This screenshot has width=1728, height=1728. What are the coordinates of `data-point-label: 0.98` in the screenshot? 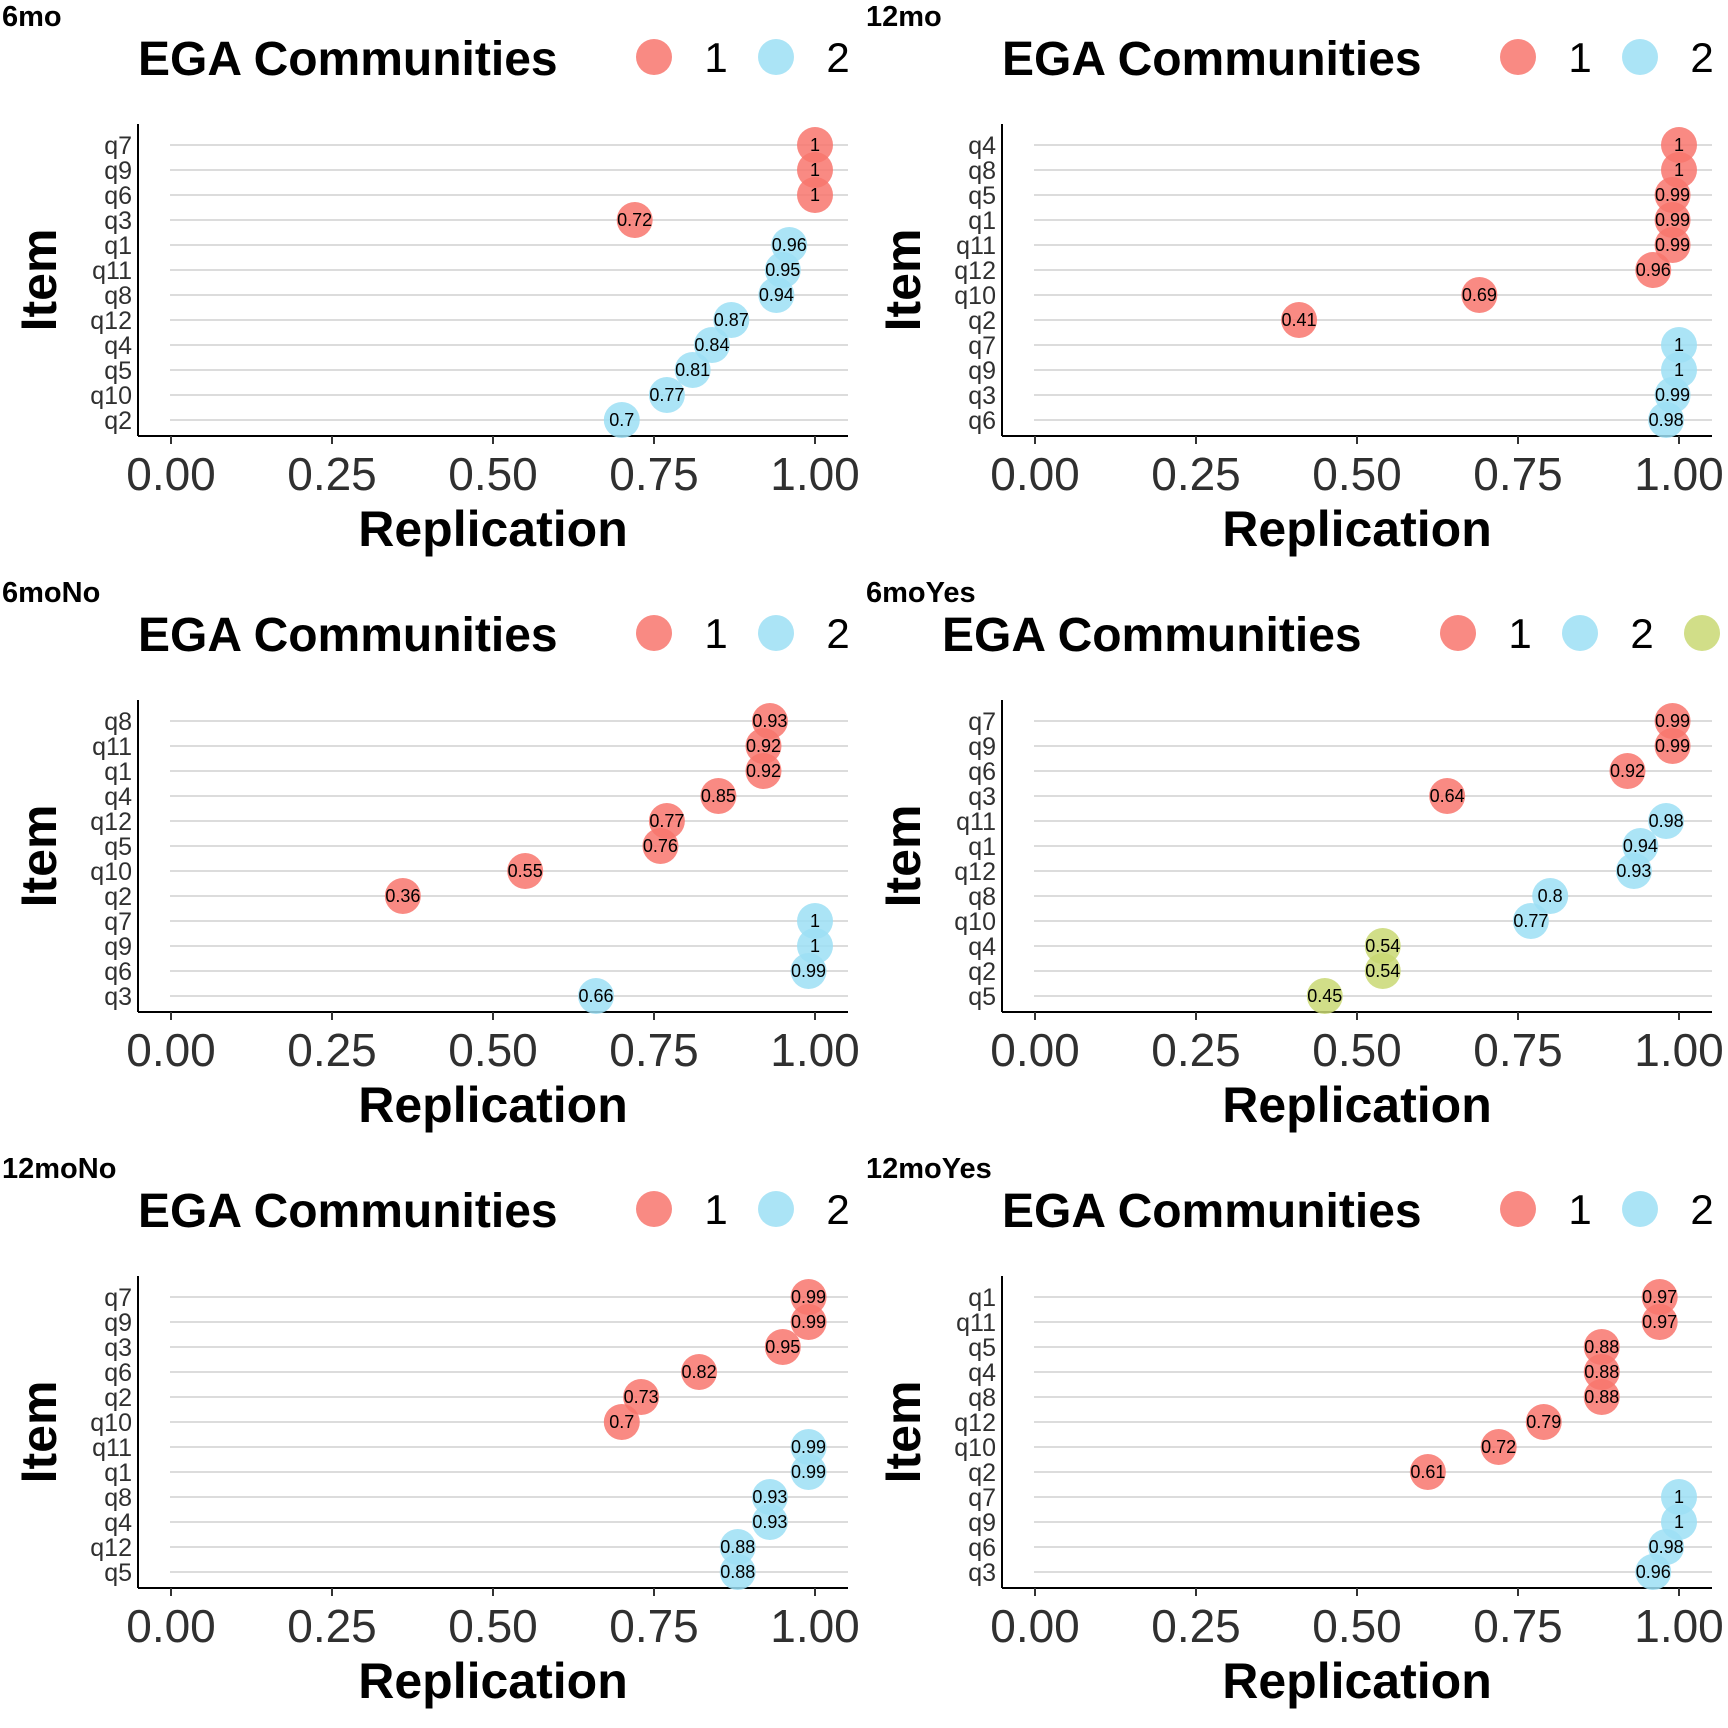 It's located at (1666, 821).